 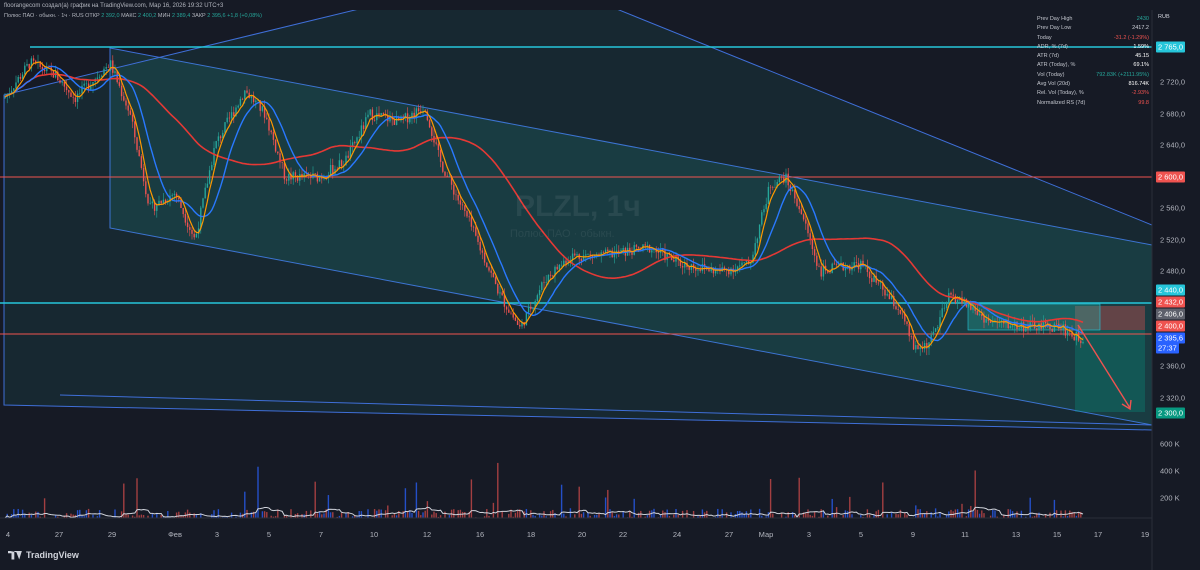 I want to click on volume-tick-label: 400 K, so click(x=1170, y=471).